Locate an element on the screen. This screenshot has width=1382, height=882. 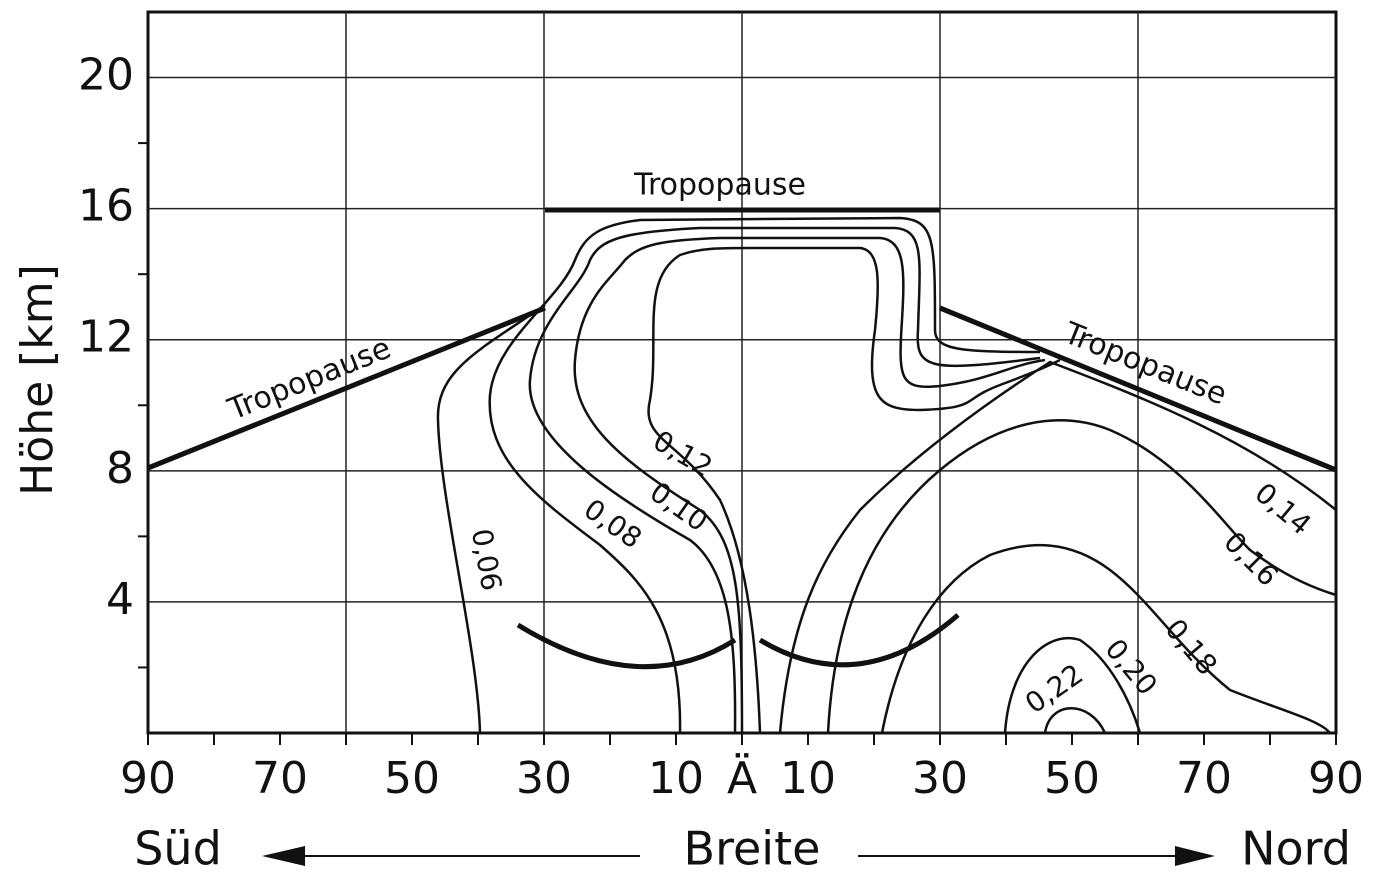
x-tick-label: Ä is located at coordinates (742, 778).